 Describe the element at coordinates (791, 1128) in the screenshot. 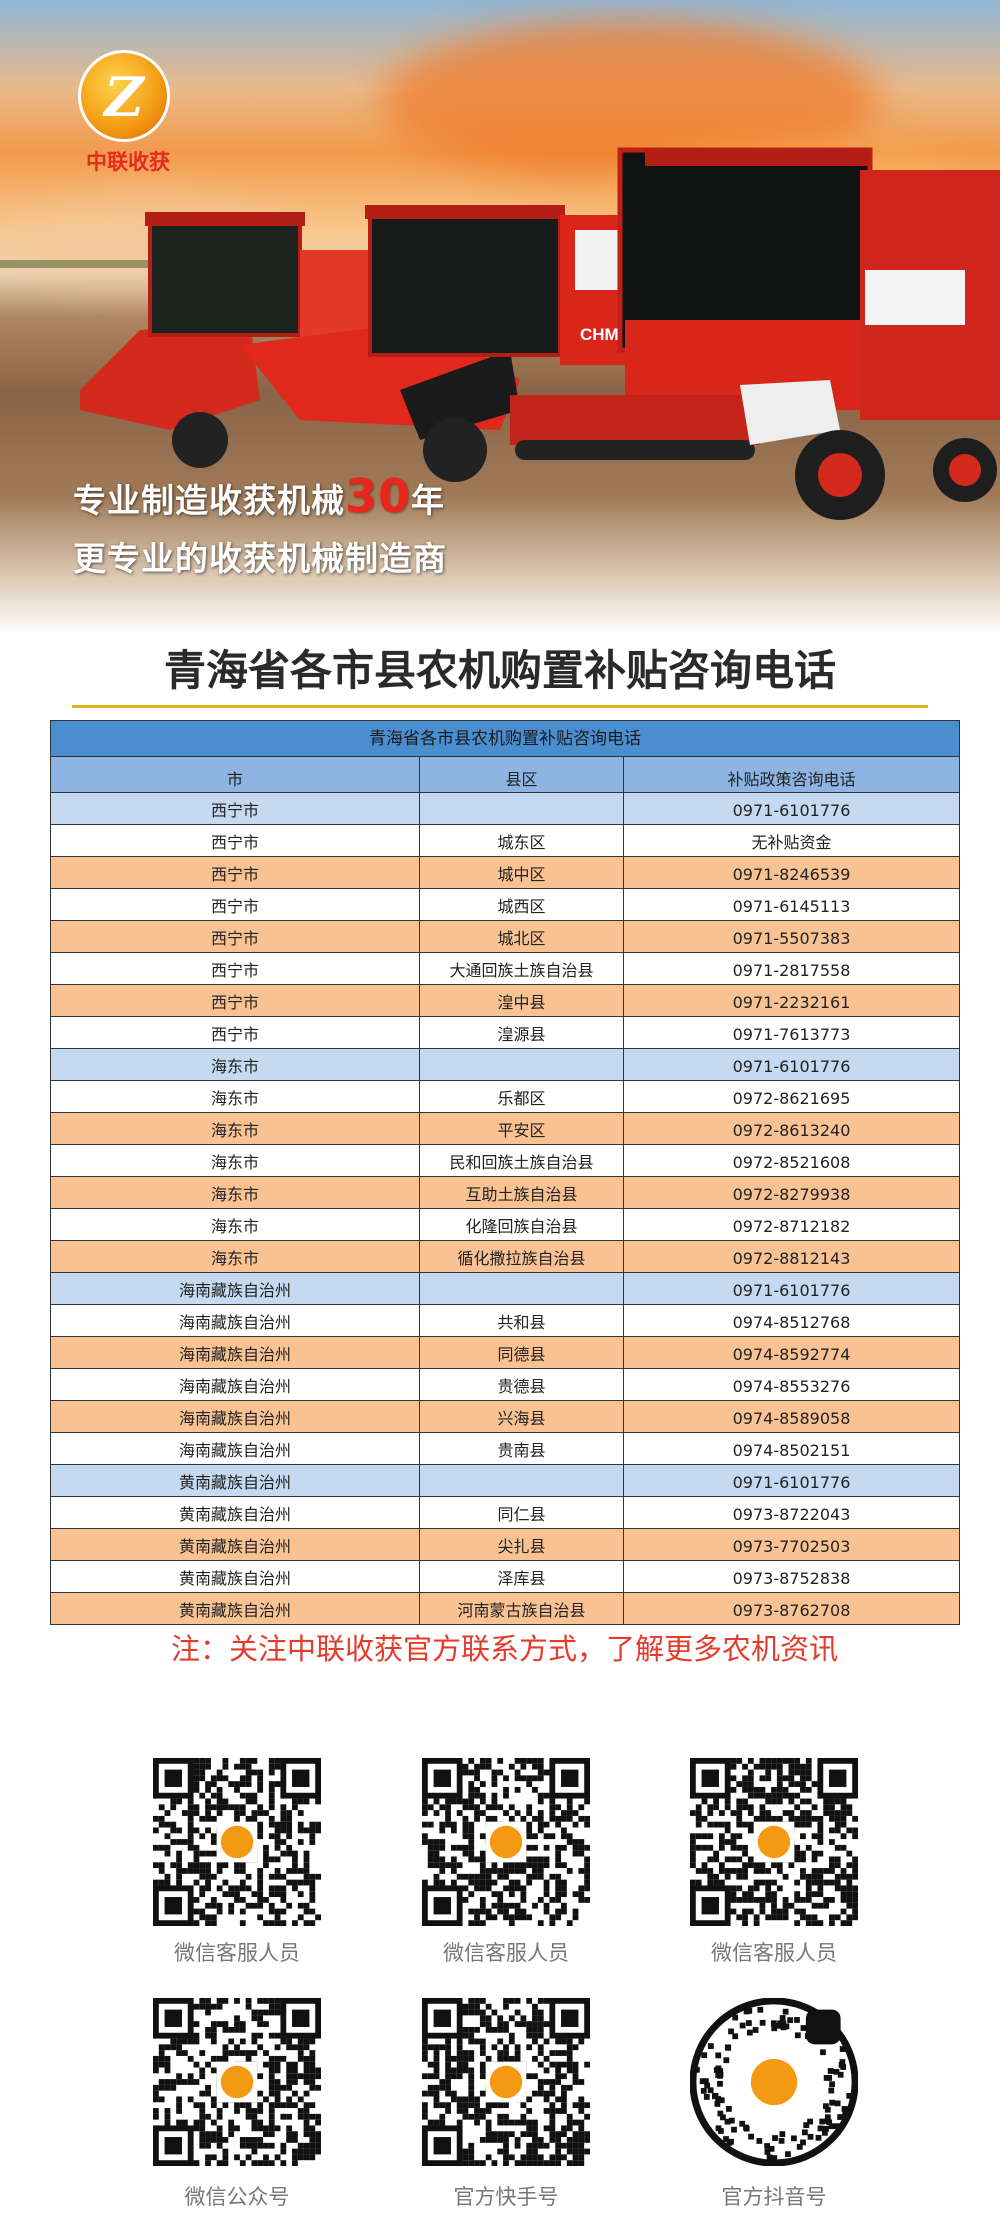

I see `cell-phone: 0972-8613240` at that location.